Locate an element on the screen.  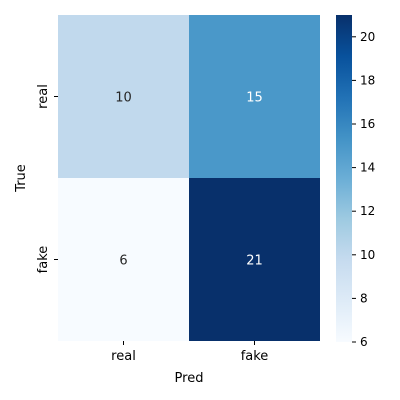
colorbar-tick-label: 14 is located at coordinates (367, 168).